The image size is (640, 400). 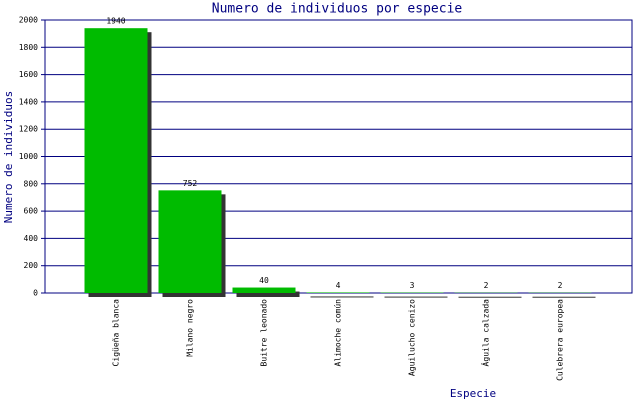 I want to click on y-tick-label: 200, so click(x=31, y=265).